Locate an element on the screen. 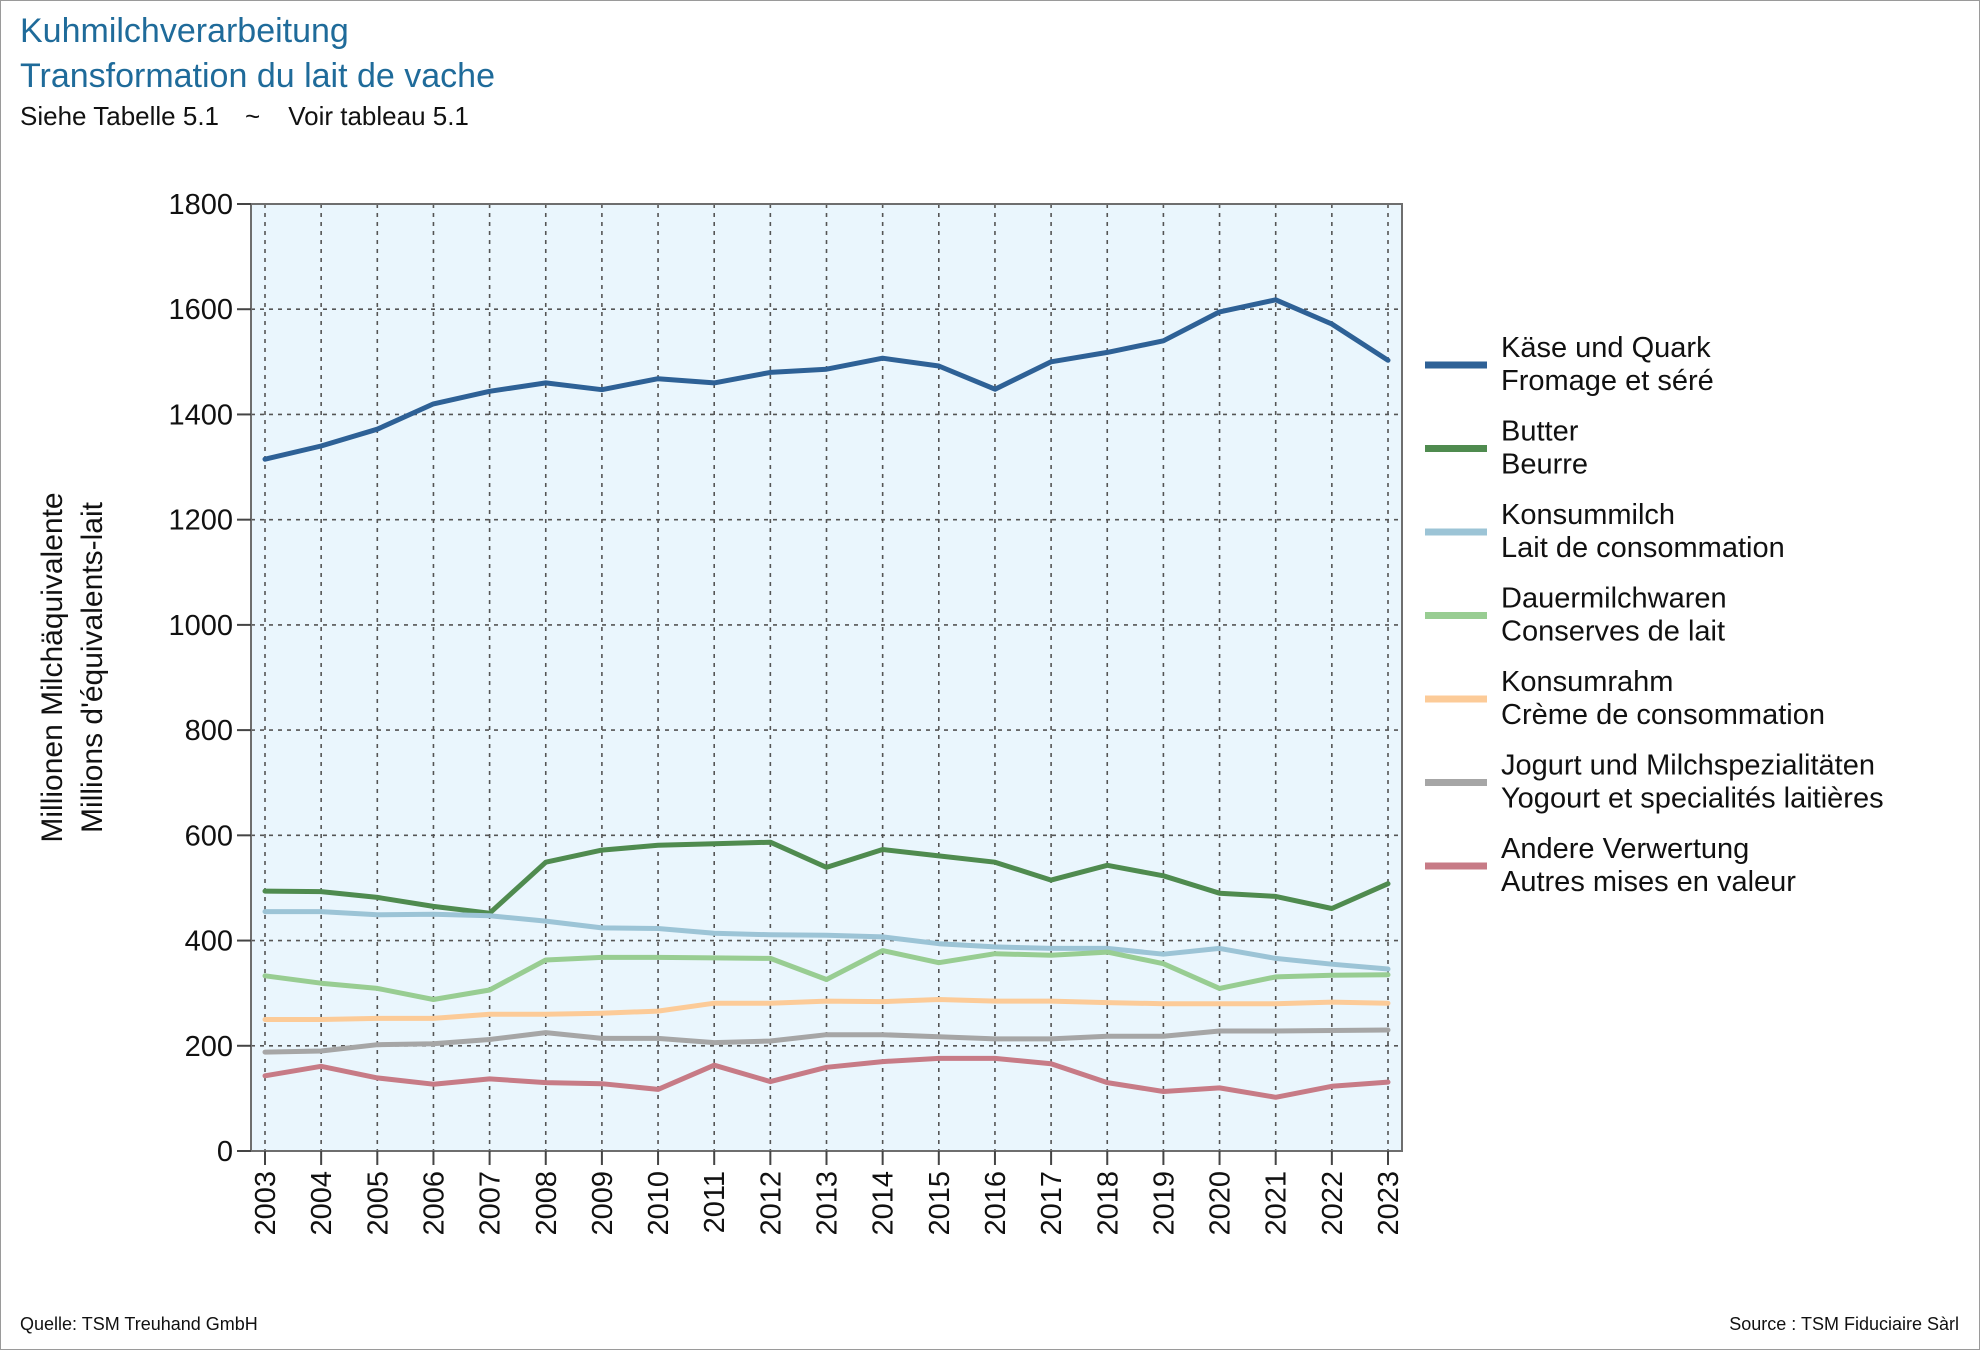 The width and height of the screenshot is (1980, 1350). x-tick-label: 2021 is located at coordinates (1277, 1203).